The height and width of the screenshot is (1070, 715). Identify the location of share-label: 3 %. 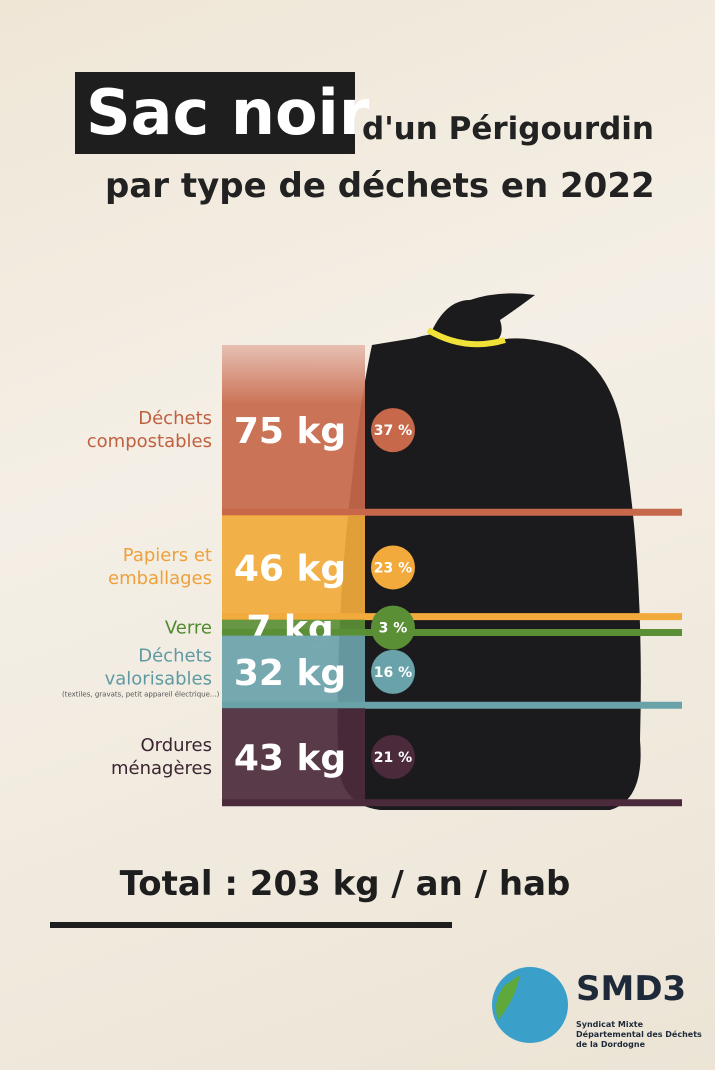
(393, 629).